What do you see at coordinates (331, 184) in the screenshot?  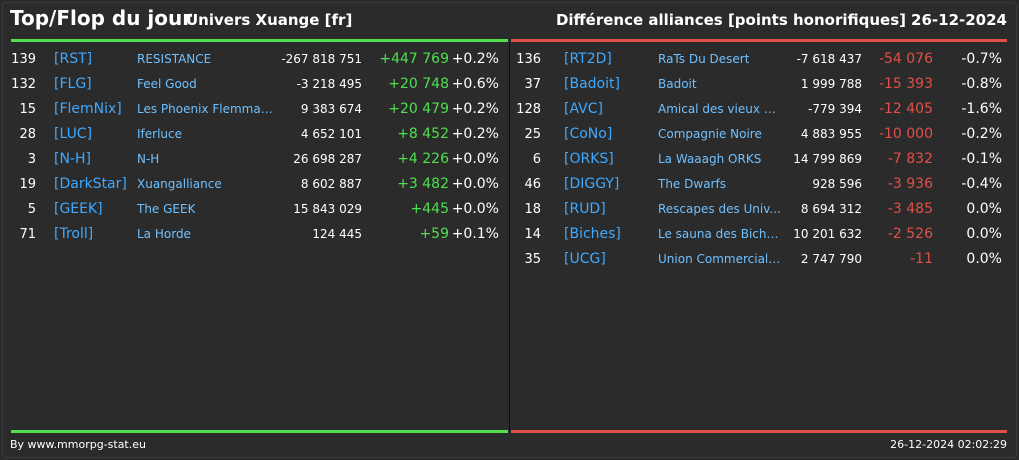 I see `alliance-points: 8 602 887` at bounding box center [331, 184].